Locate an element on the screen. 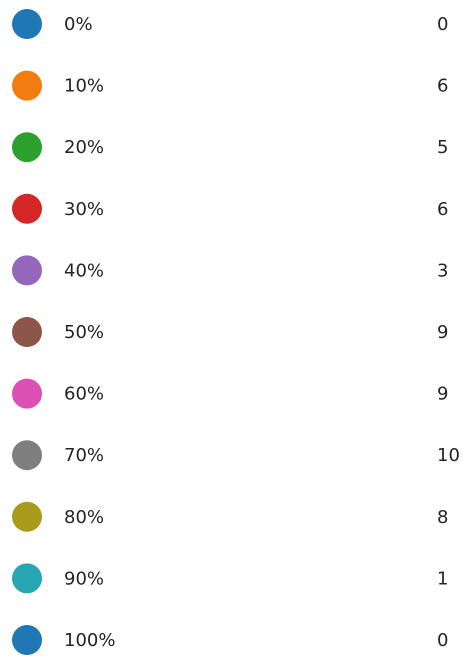 The height and width of the screenshot is (665, 465). legend-label: 40% is located at coordinates (84, 270).